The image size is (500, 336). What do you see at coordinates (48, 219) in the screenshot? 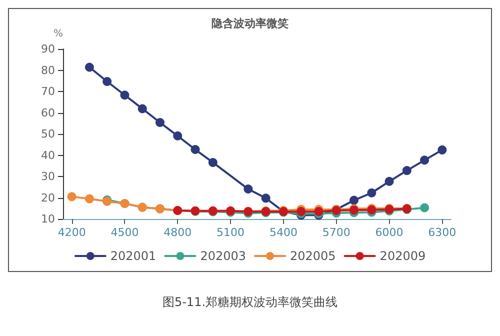
I see `y-tick-label: 10` at bounding box center [48, 219].